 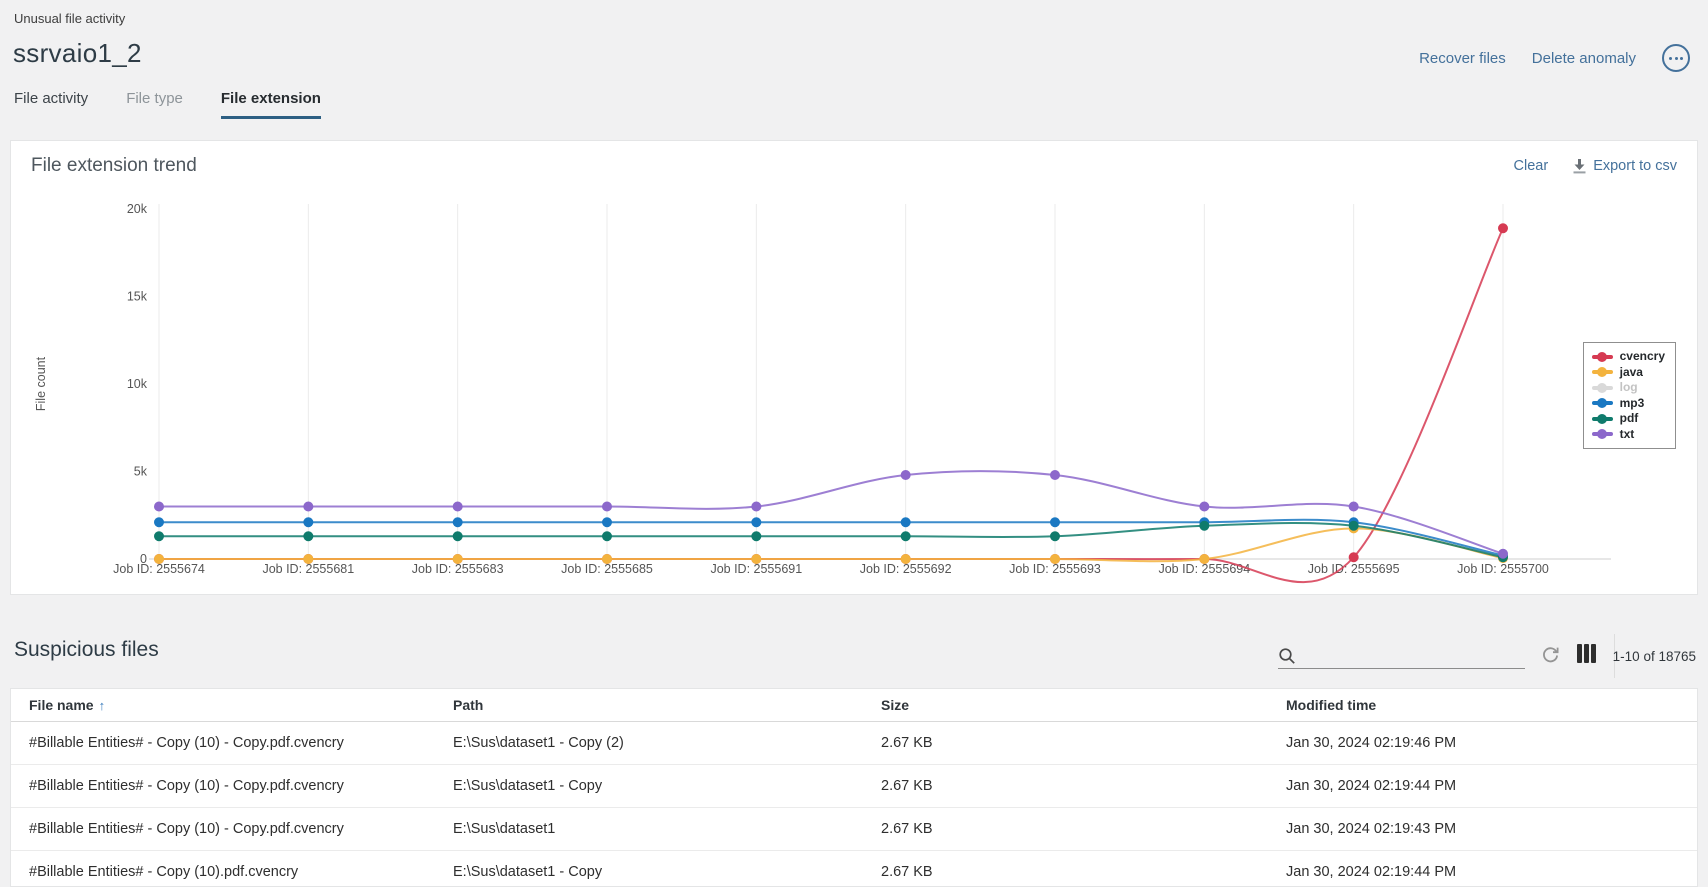 What do you see at coordinates (831, 545) in the screenshot?
I see `series-line-java` at bounding box center [831, 545].